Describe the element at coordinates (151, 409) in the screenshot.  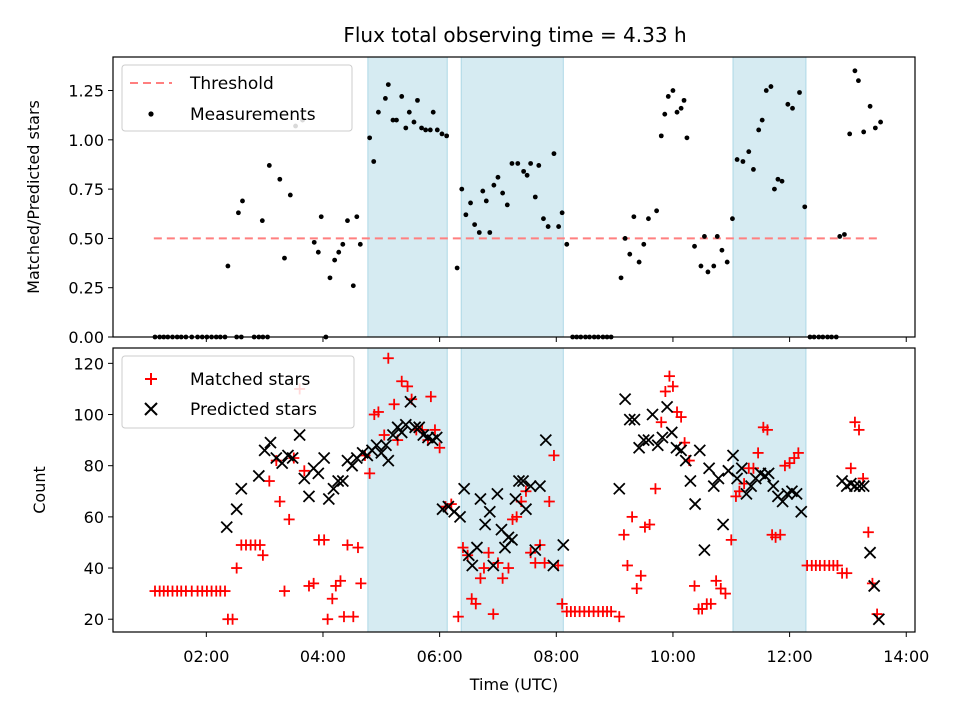
I see `legend-predicted-swatch` at that location.